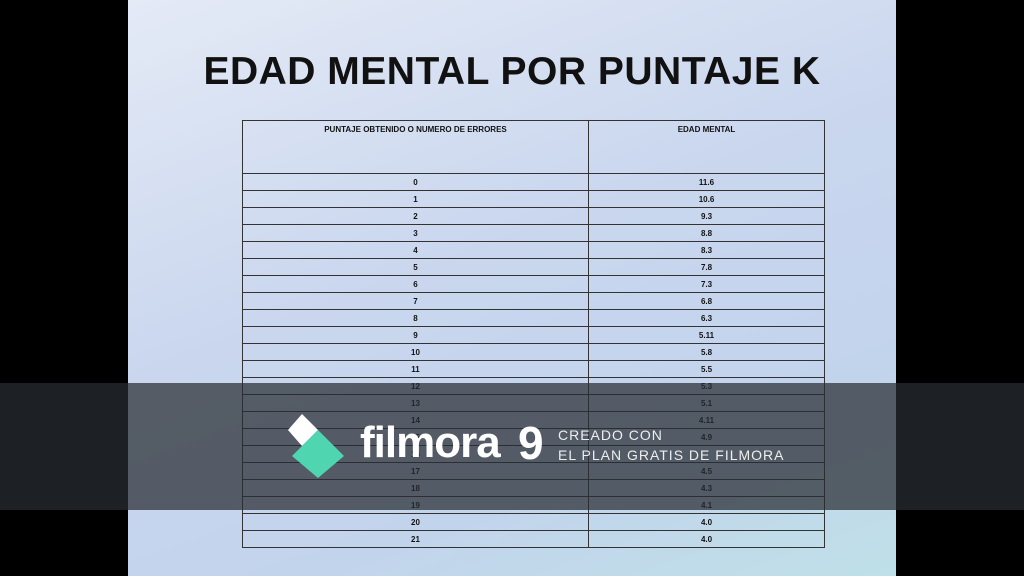 The image size is (1024, 576). Describe the element at coordinates (416, 335) in the screenshot. I see `table-cell: 9` at that location.